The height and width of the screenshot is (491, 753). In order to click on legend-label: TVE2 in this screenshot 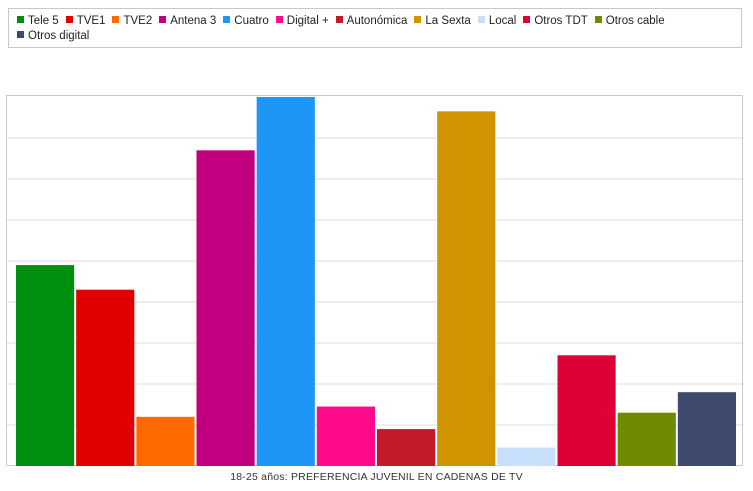, I will do `click(138, 21)`.